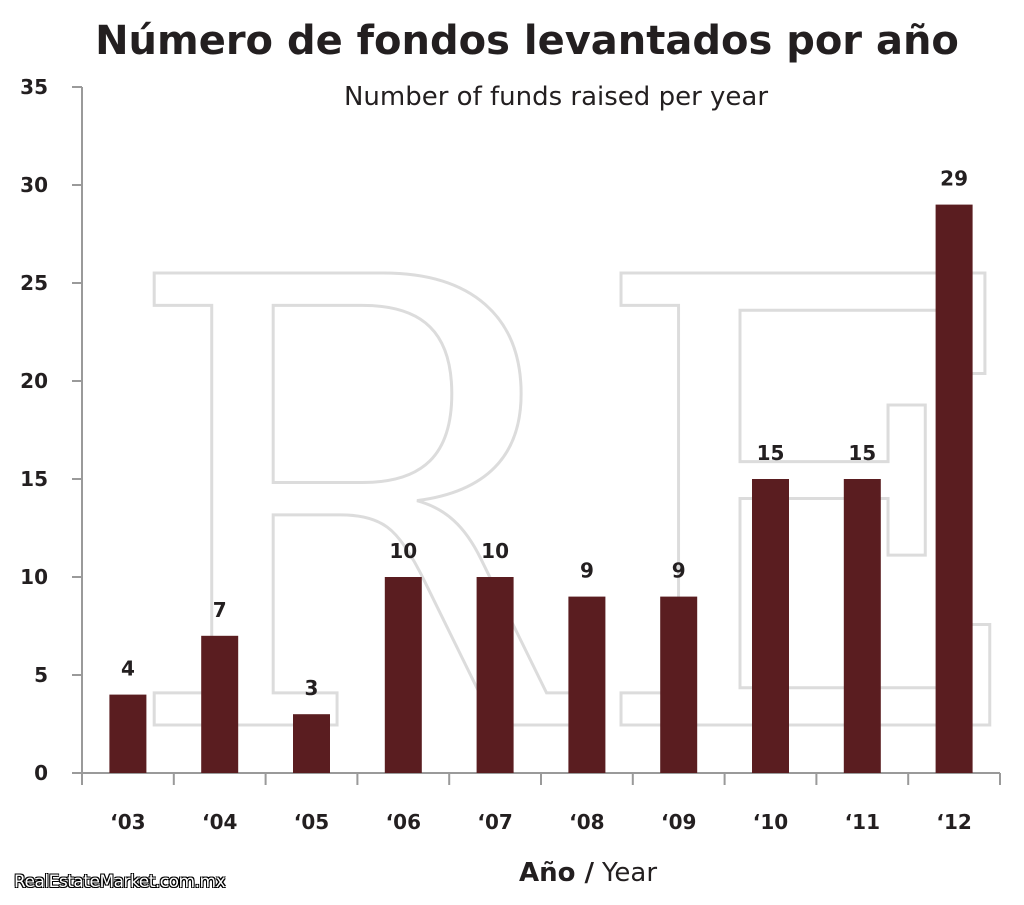 The height and width of the screenshot is (905, 1024). Describe the element at coordinates (403, 822) in the screenshot. I see `x-tick-label: ‘06` at that location.